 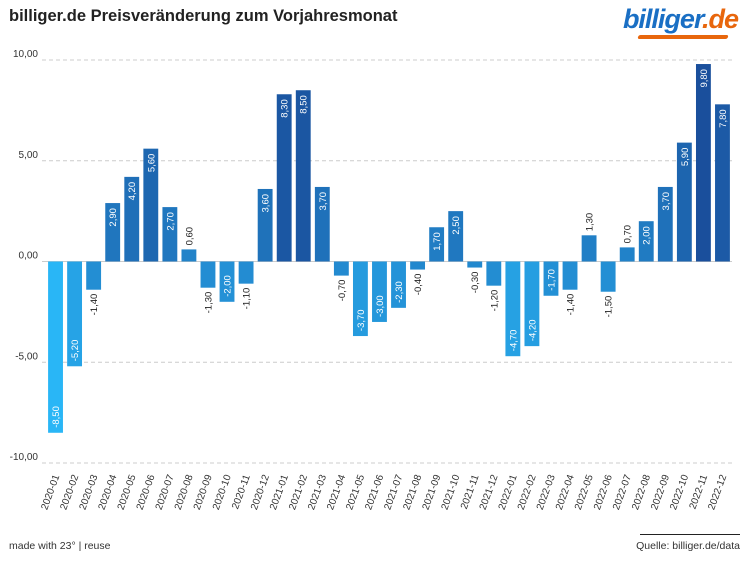 I want to click on x-tick-label: 2022-12, so click(x=717, y=492).